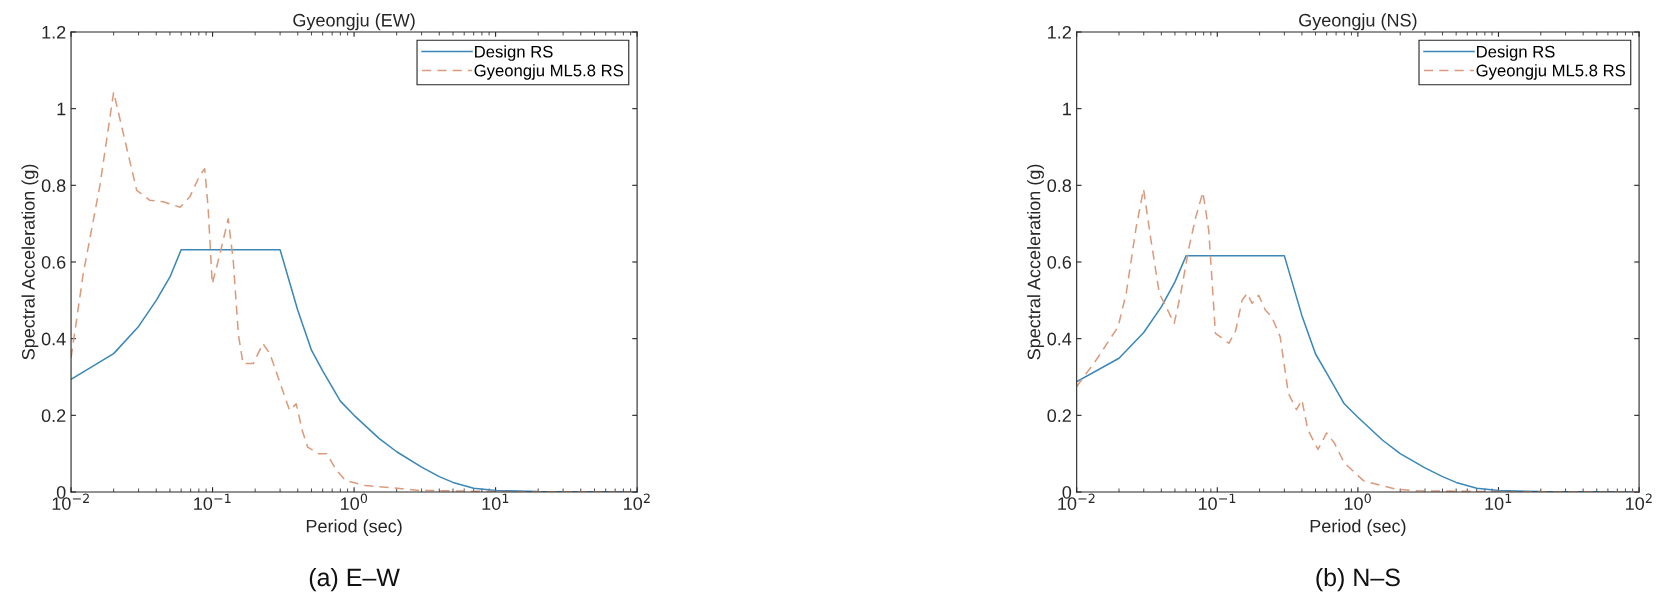 The width and height of the screenshot is (1660, 615). What do you see at coordinates (354, 22) in the screenshot?
I see `chart-title: Gyeongju (EW)` at bounding box center [354, 22].